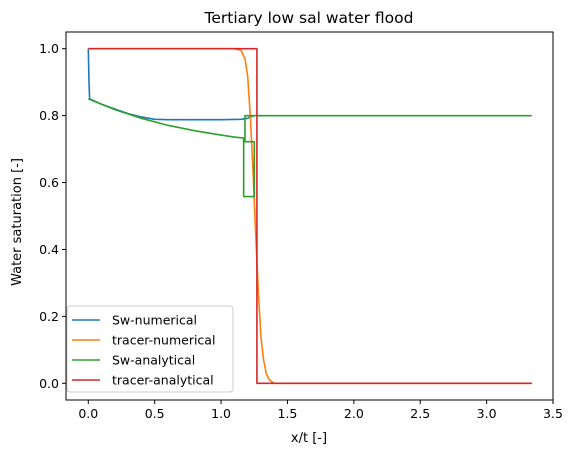 This screenshot has height=455, width=578. Describe the element at coordinates (320, 410) in the screenshot. I see `x-axis-ticks: 0.0 0.5 1.0 1.5 2.0 2.5 3.0 3.5` at that location.